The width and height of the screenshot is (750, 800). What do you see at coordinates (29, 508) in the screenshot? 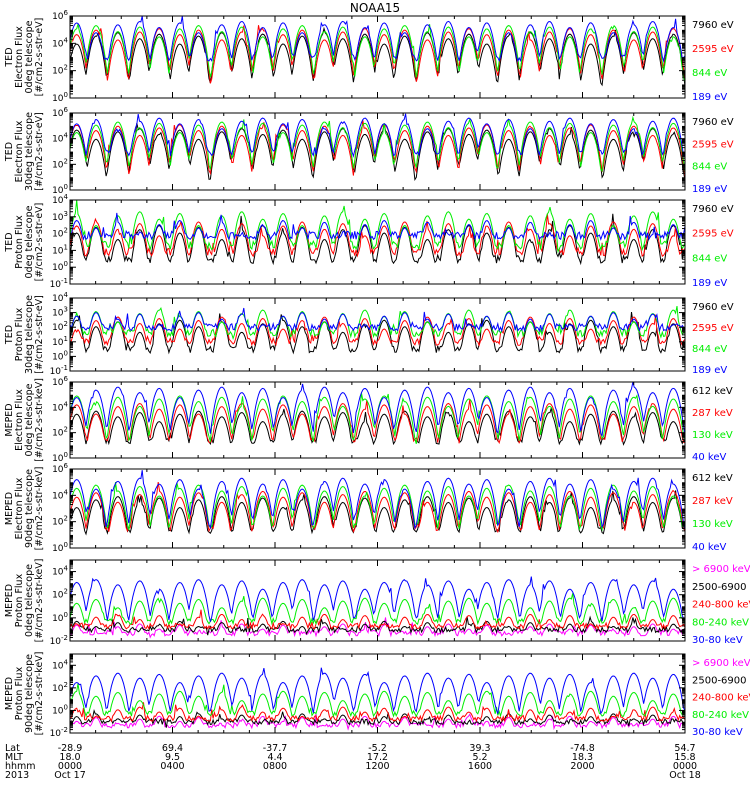
I see `y-axis-label-line: 90deg telescope` at bounding box center [29, 508].